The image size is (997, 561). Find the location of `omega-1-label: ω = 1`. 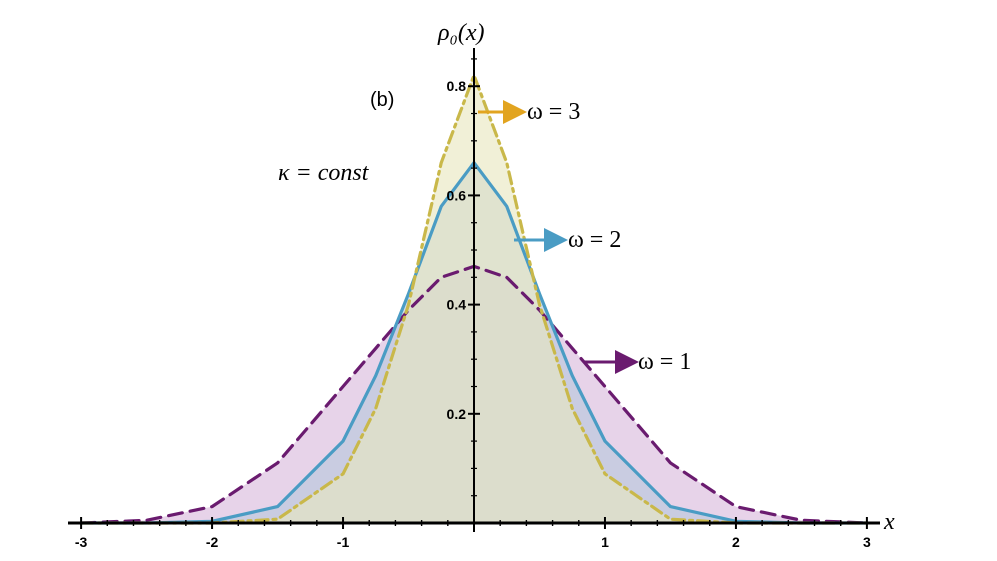

omega-1-label: ω = 1 is located at coordinates (664, 362).